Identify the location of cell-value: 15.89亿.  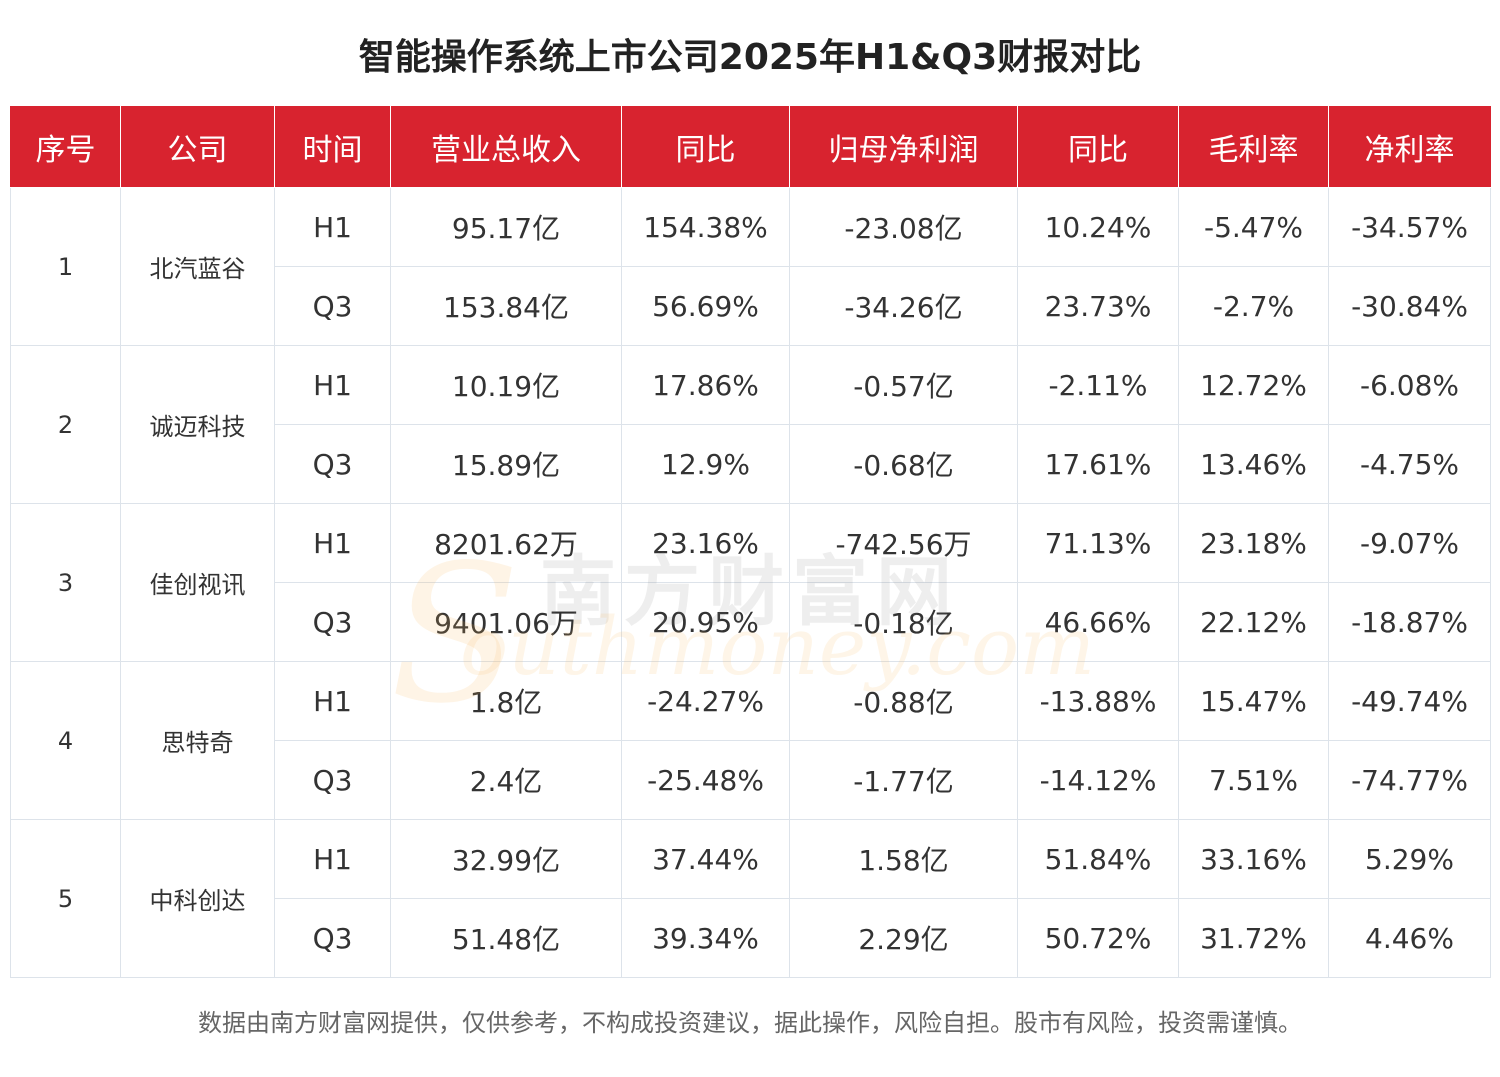
(506, 464).